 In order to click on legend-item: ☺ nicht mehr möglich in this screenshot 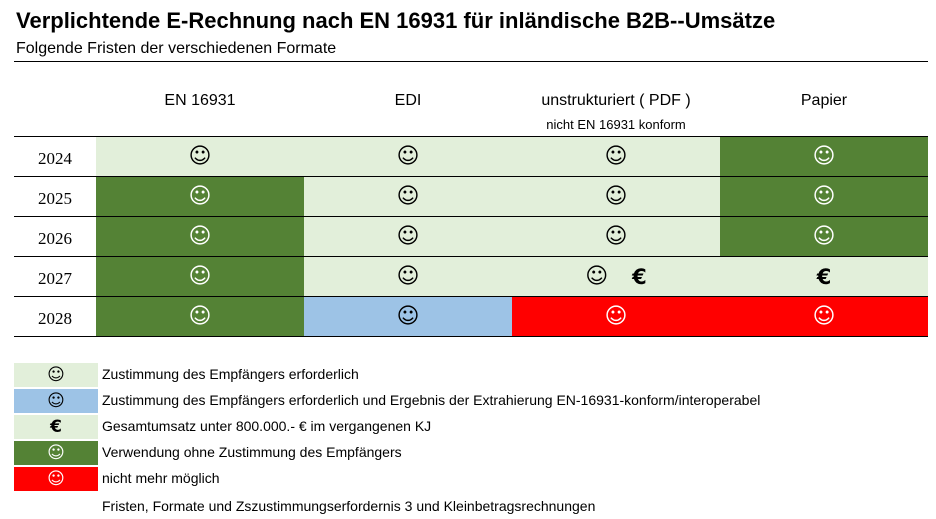, I will do `click(464, 479)`.